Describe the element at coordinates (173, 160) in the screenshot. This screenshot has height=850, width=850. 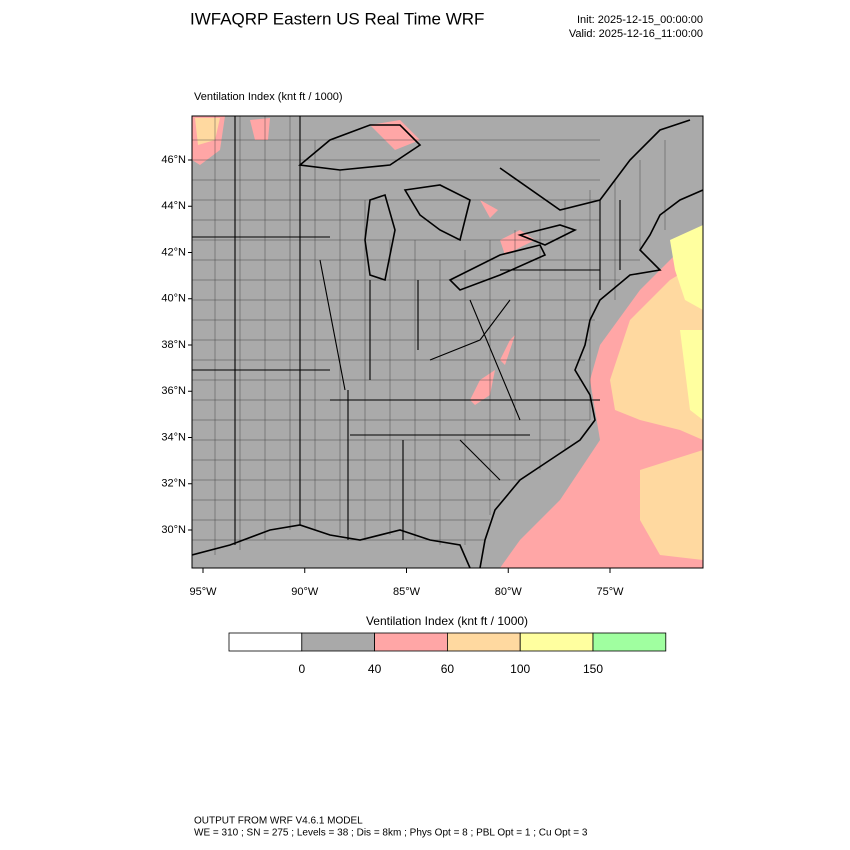
I see `lat-label: 46°N` at that location.